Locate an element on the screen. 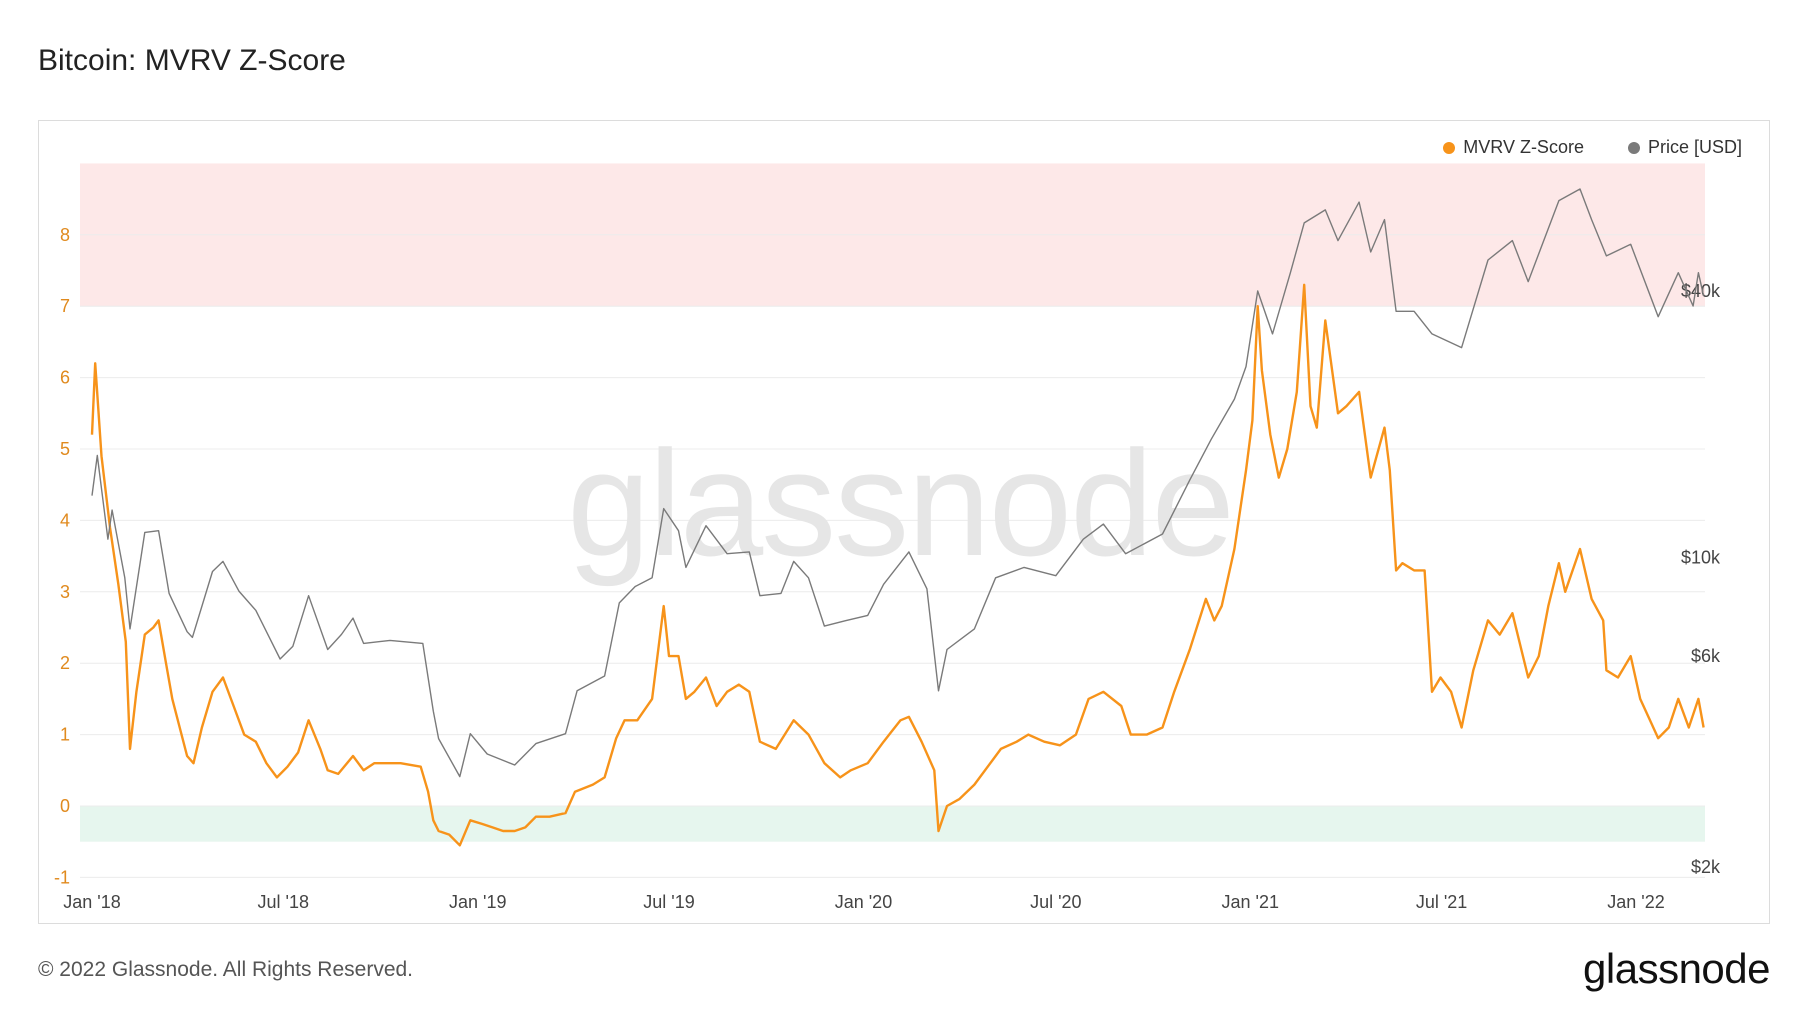 The image size is (1800, 1013). y-left-tick-label: 8 is located at coordinates (65, 235).